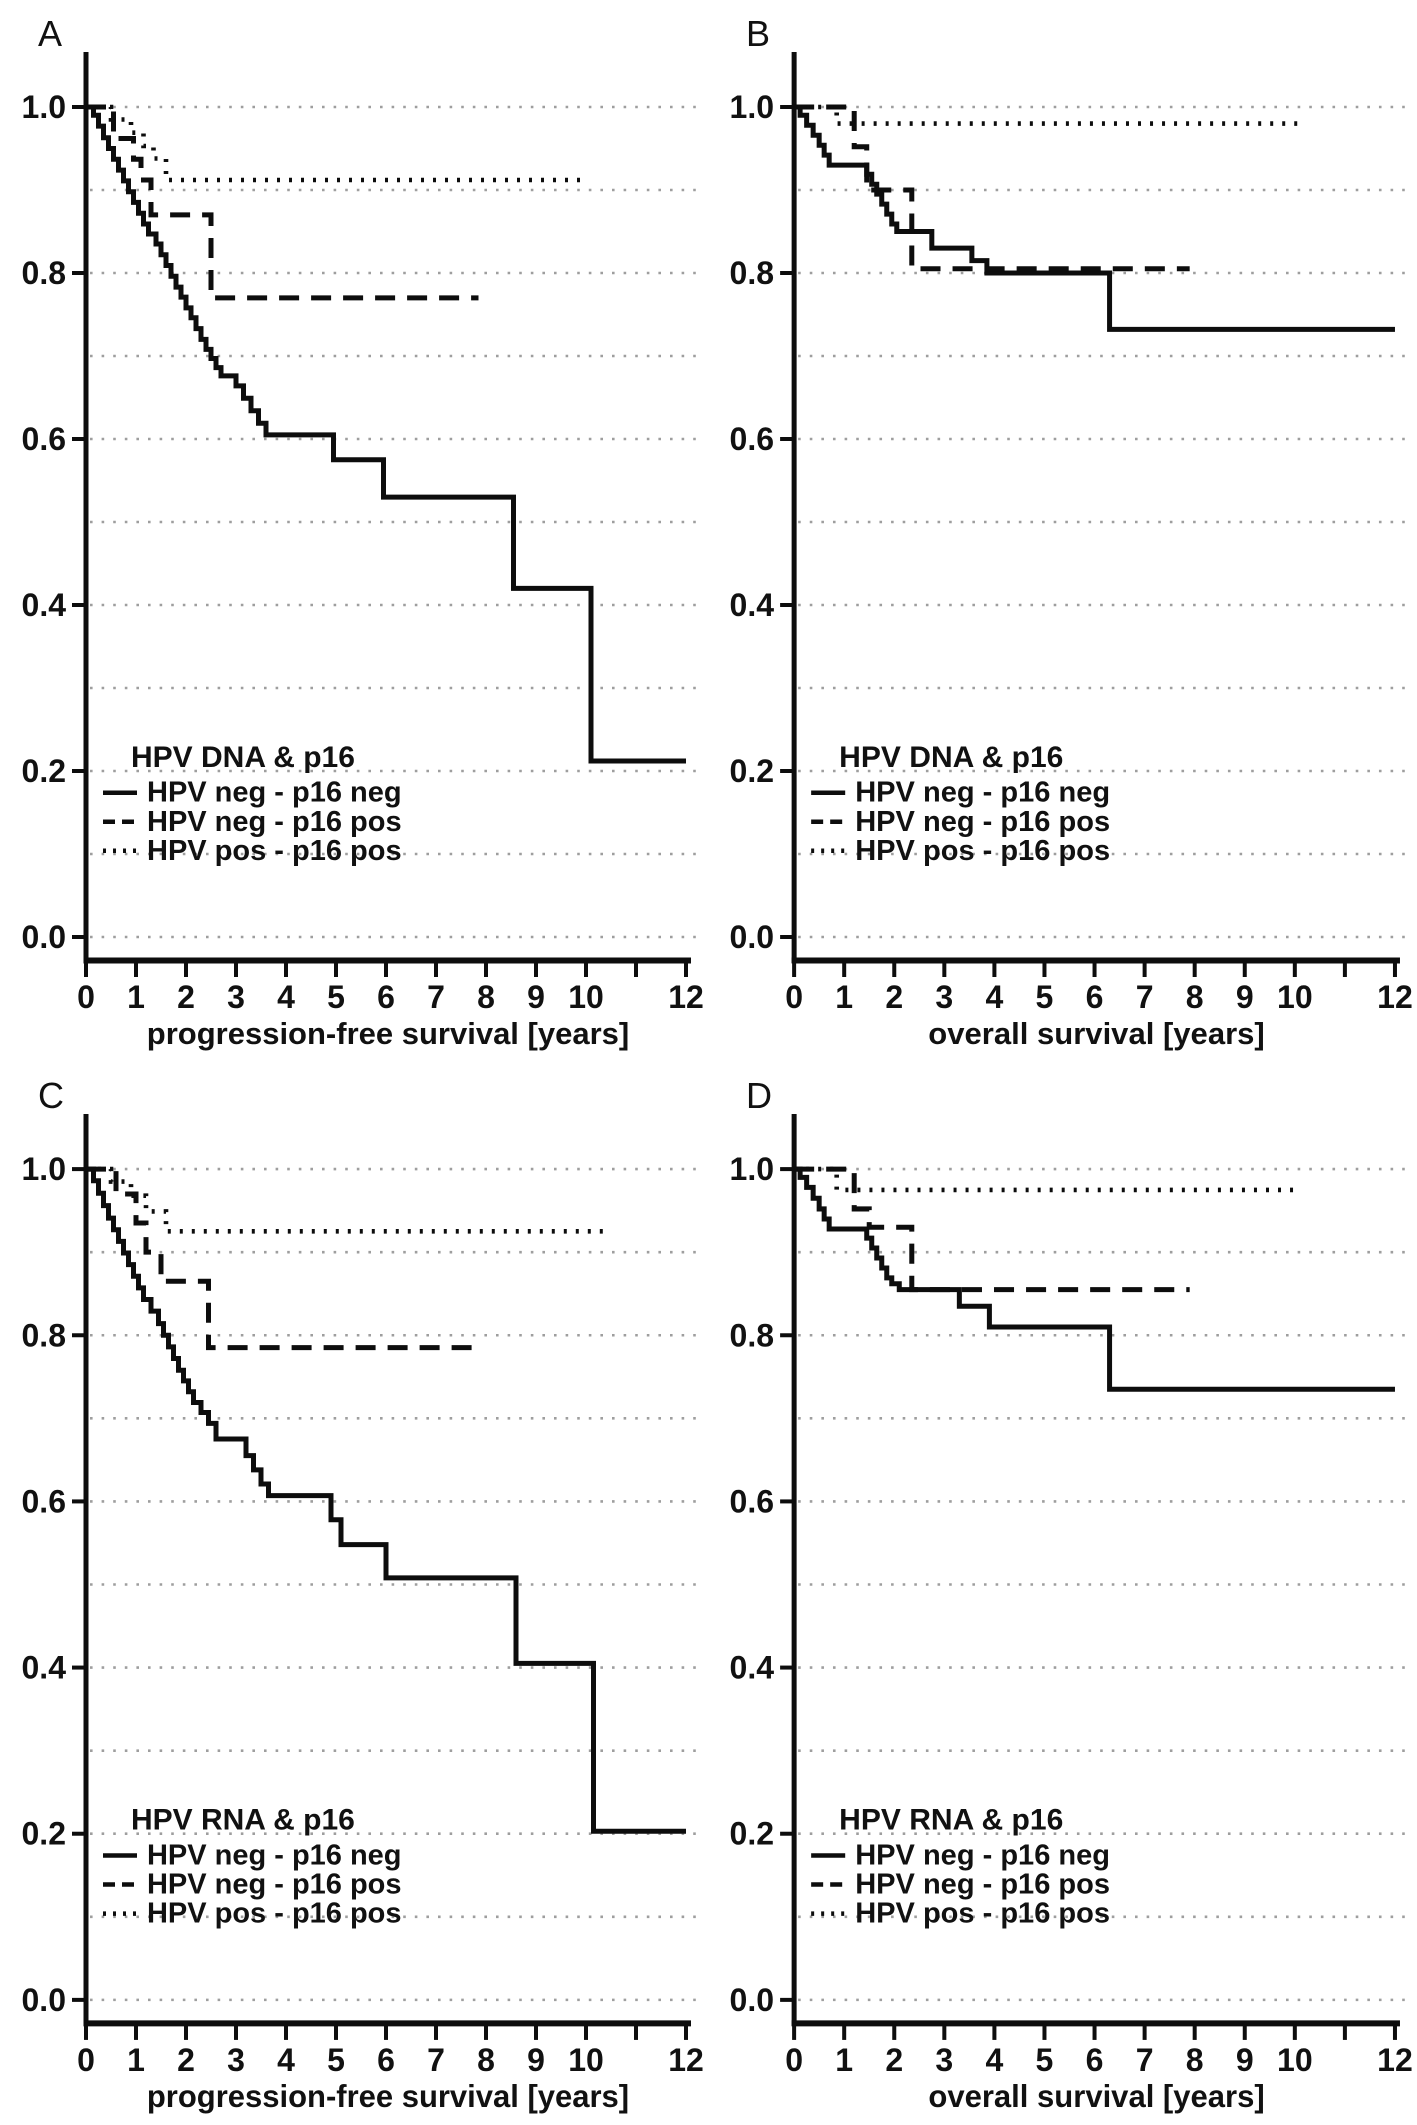 The width and height of the screenshot is (1417, 2125). Describe the element at coordinates (51, 1095) in the screenshot. I see `panel-letter: C` at that location.